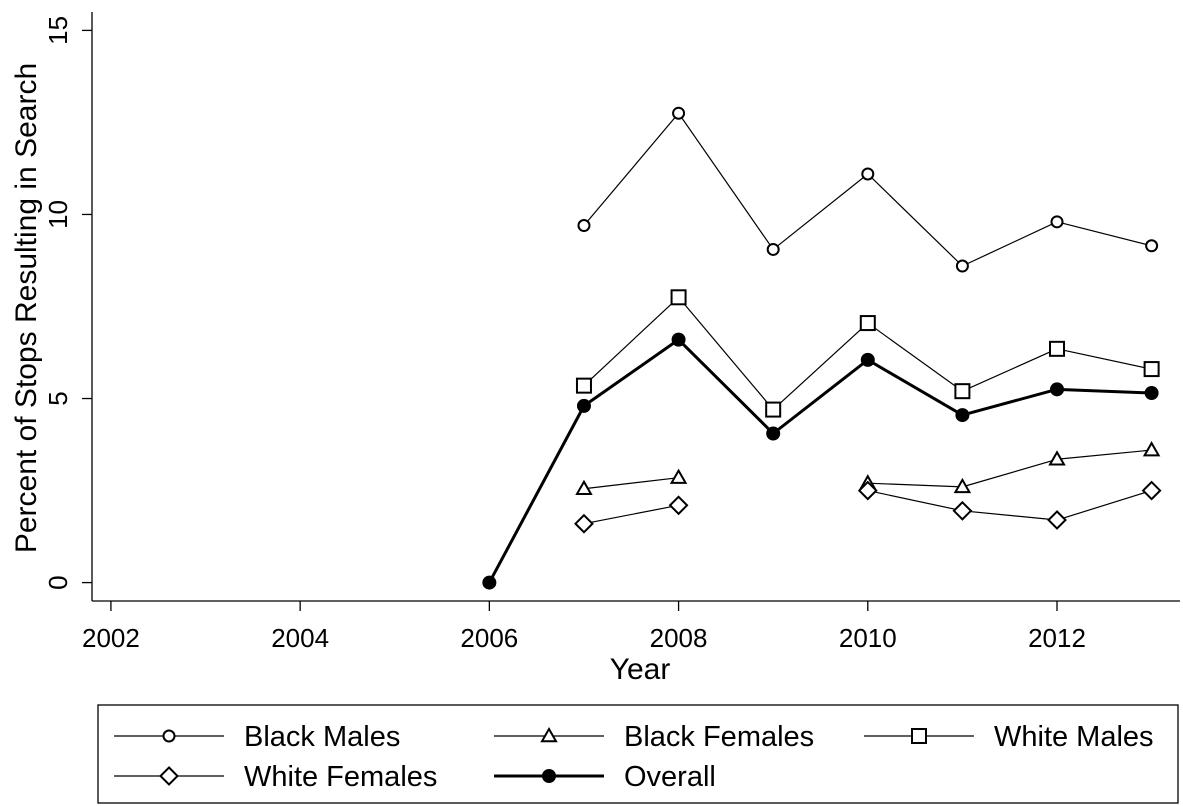 Image resolution: width=1183 pixels, height=806 pixels. What do you see at coordinates (58, 582) in the screenshot?
I see `y-tick-label: 0` at bounding box center [58, 582].